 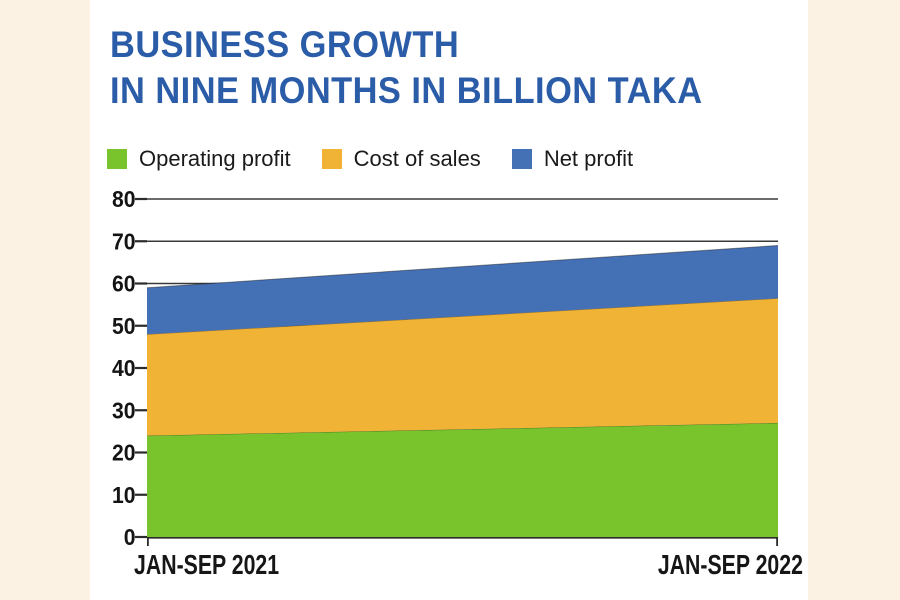 I want to click on y-tick-label-0: 0, so click(x=130, y=537).